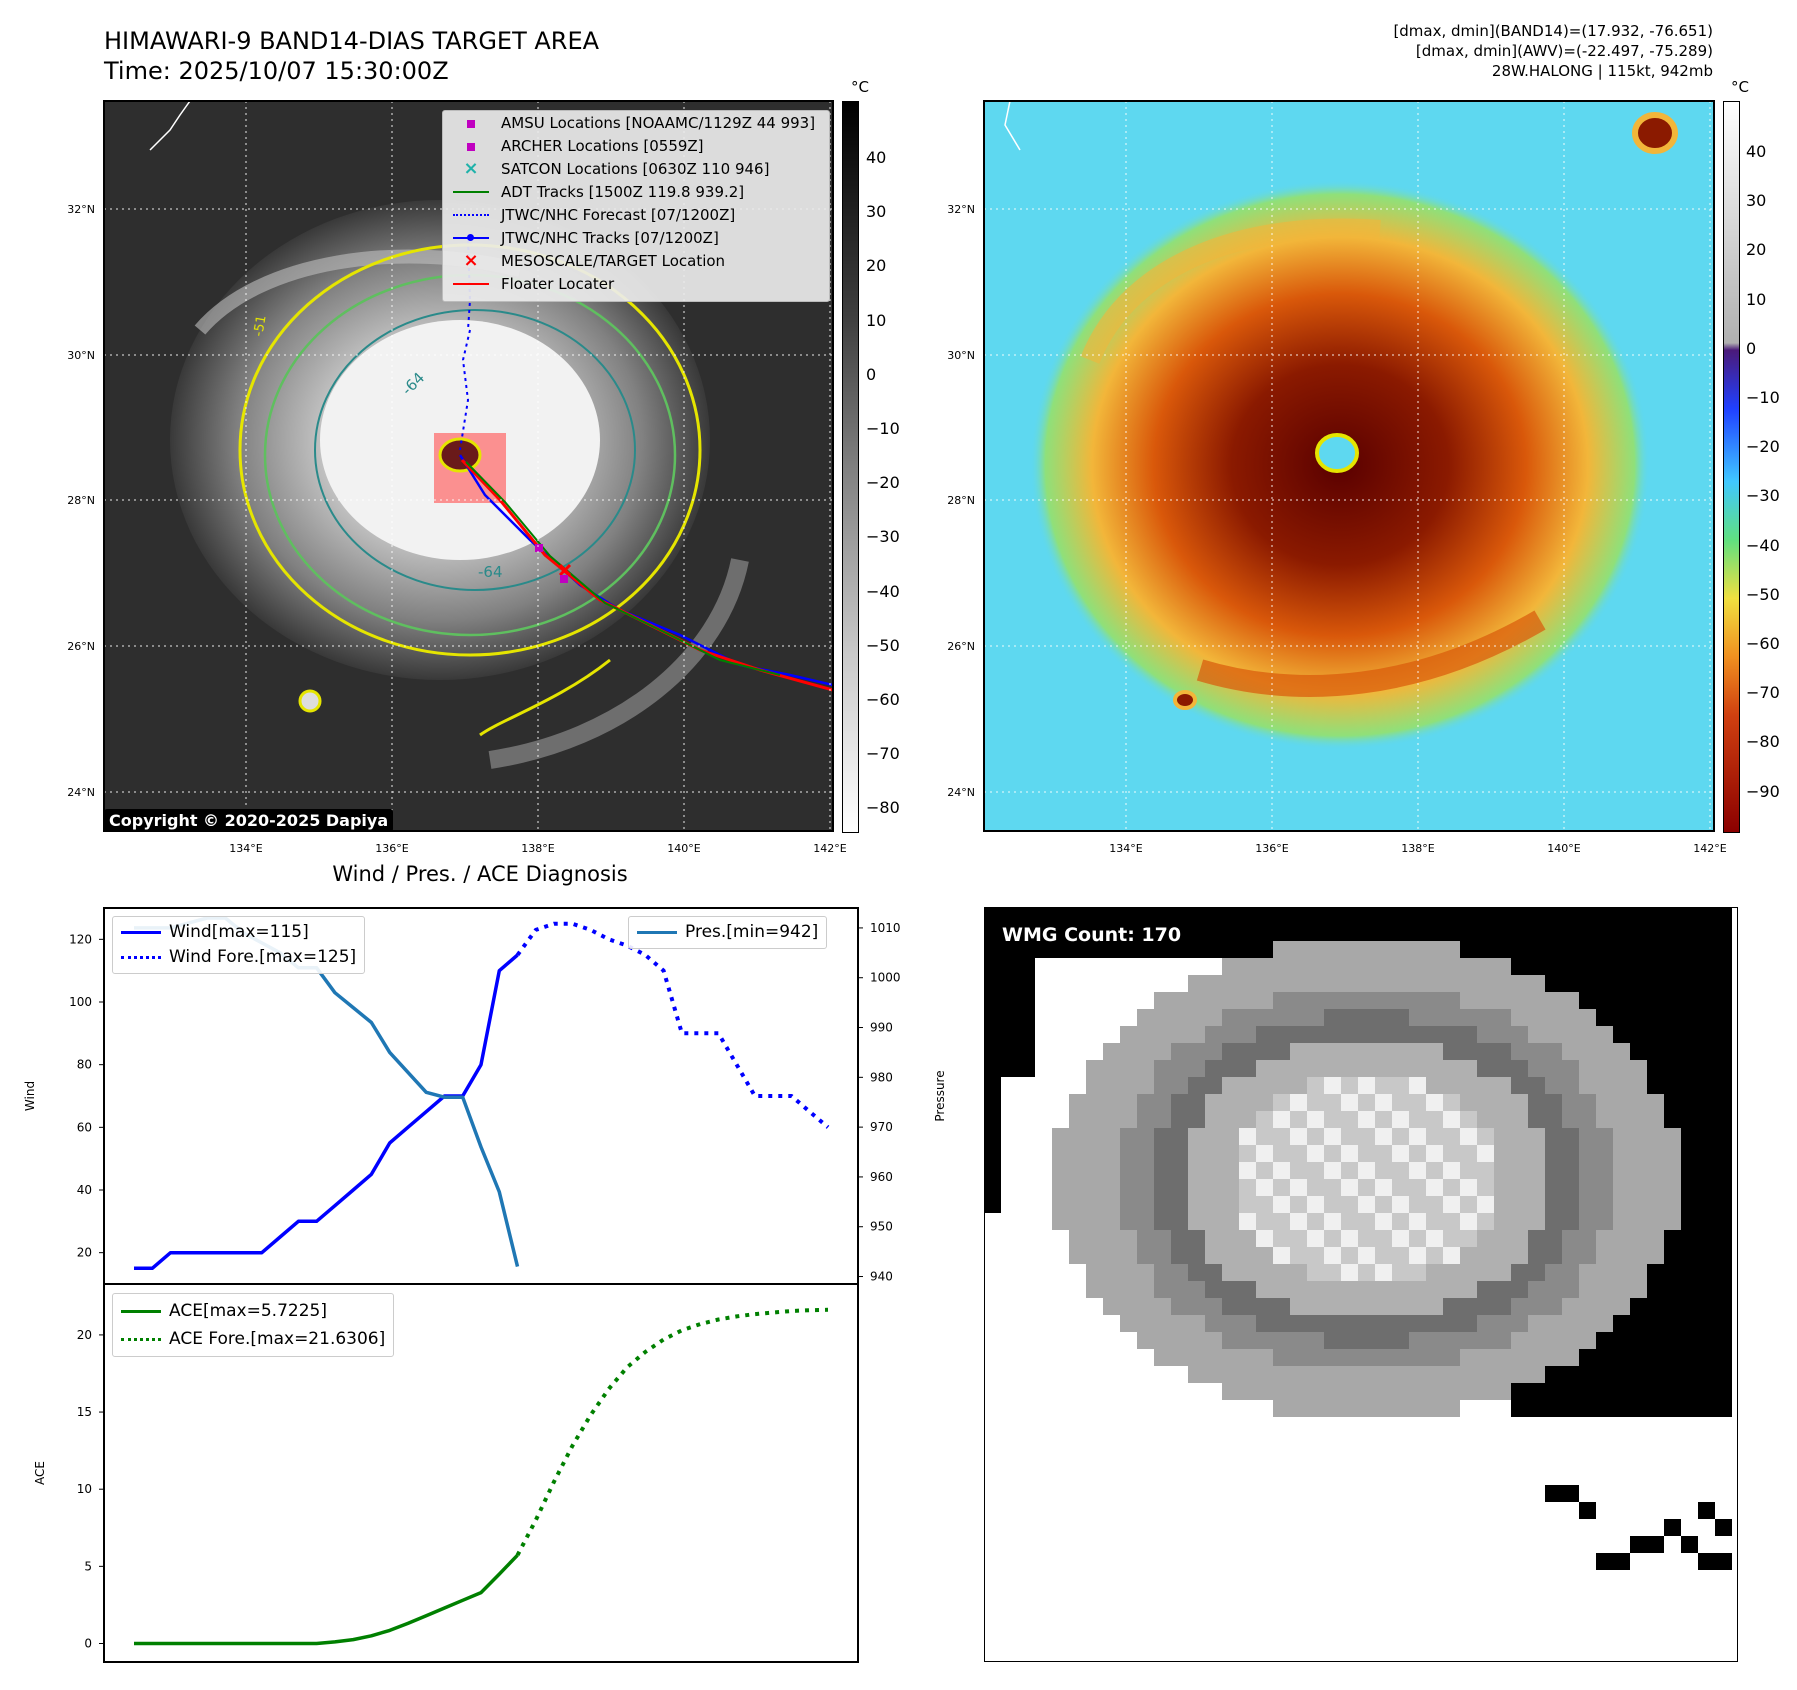  Describe the element at coordinates (883, 591) in the screenshot. I see `colorbar-tick-label: −40` at that location.